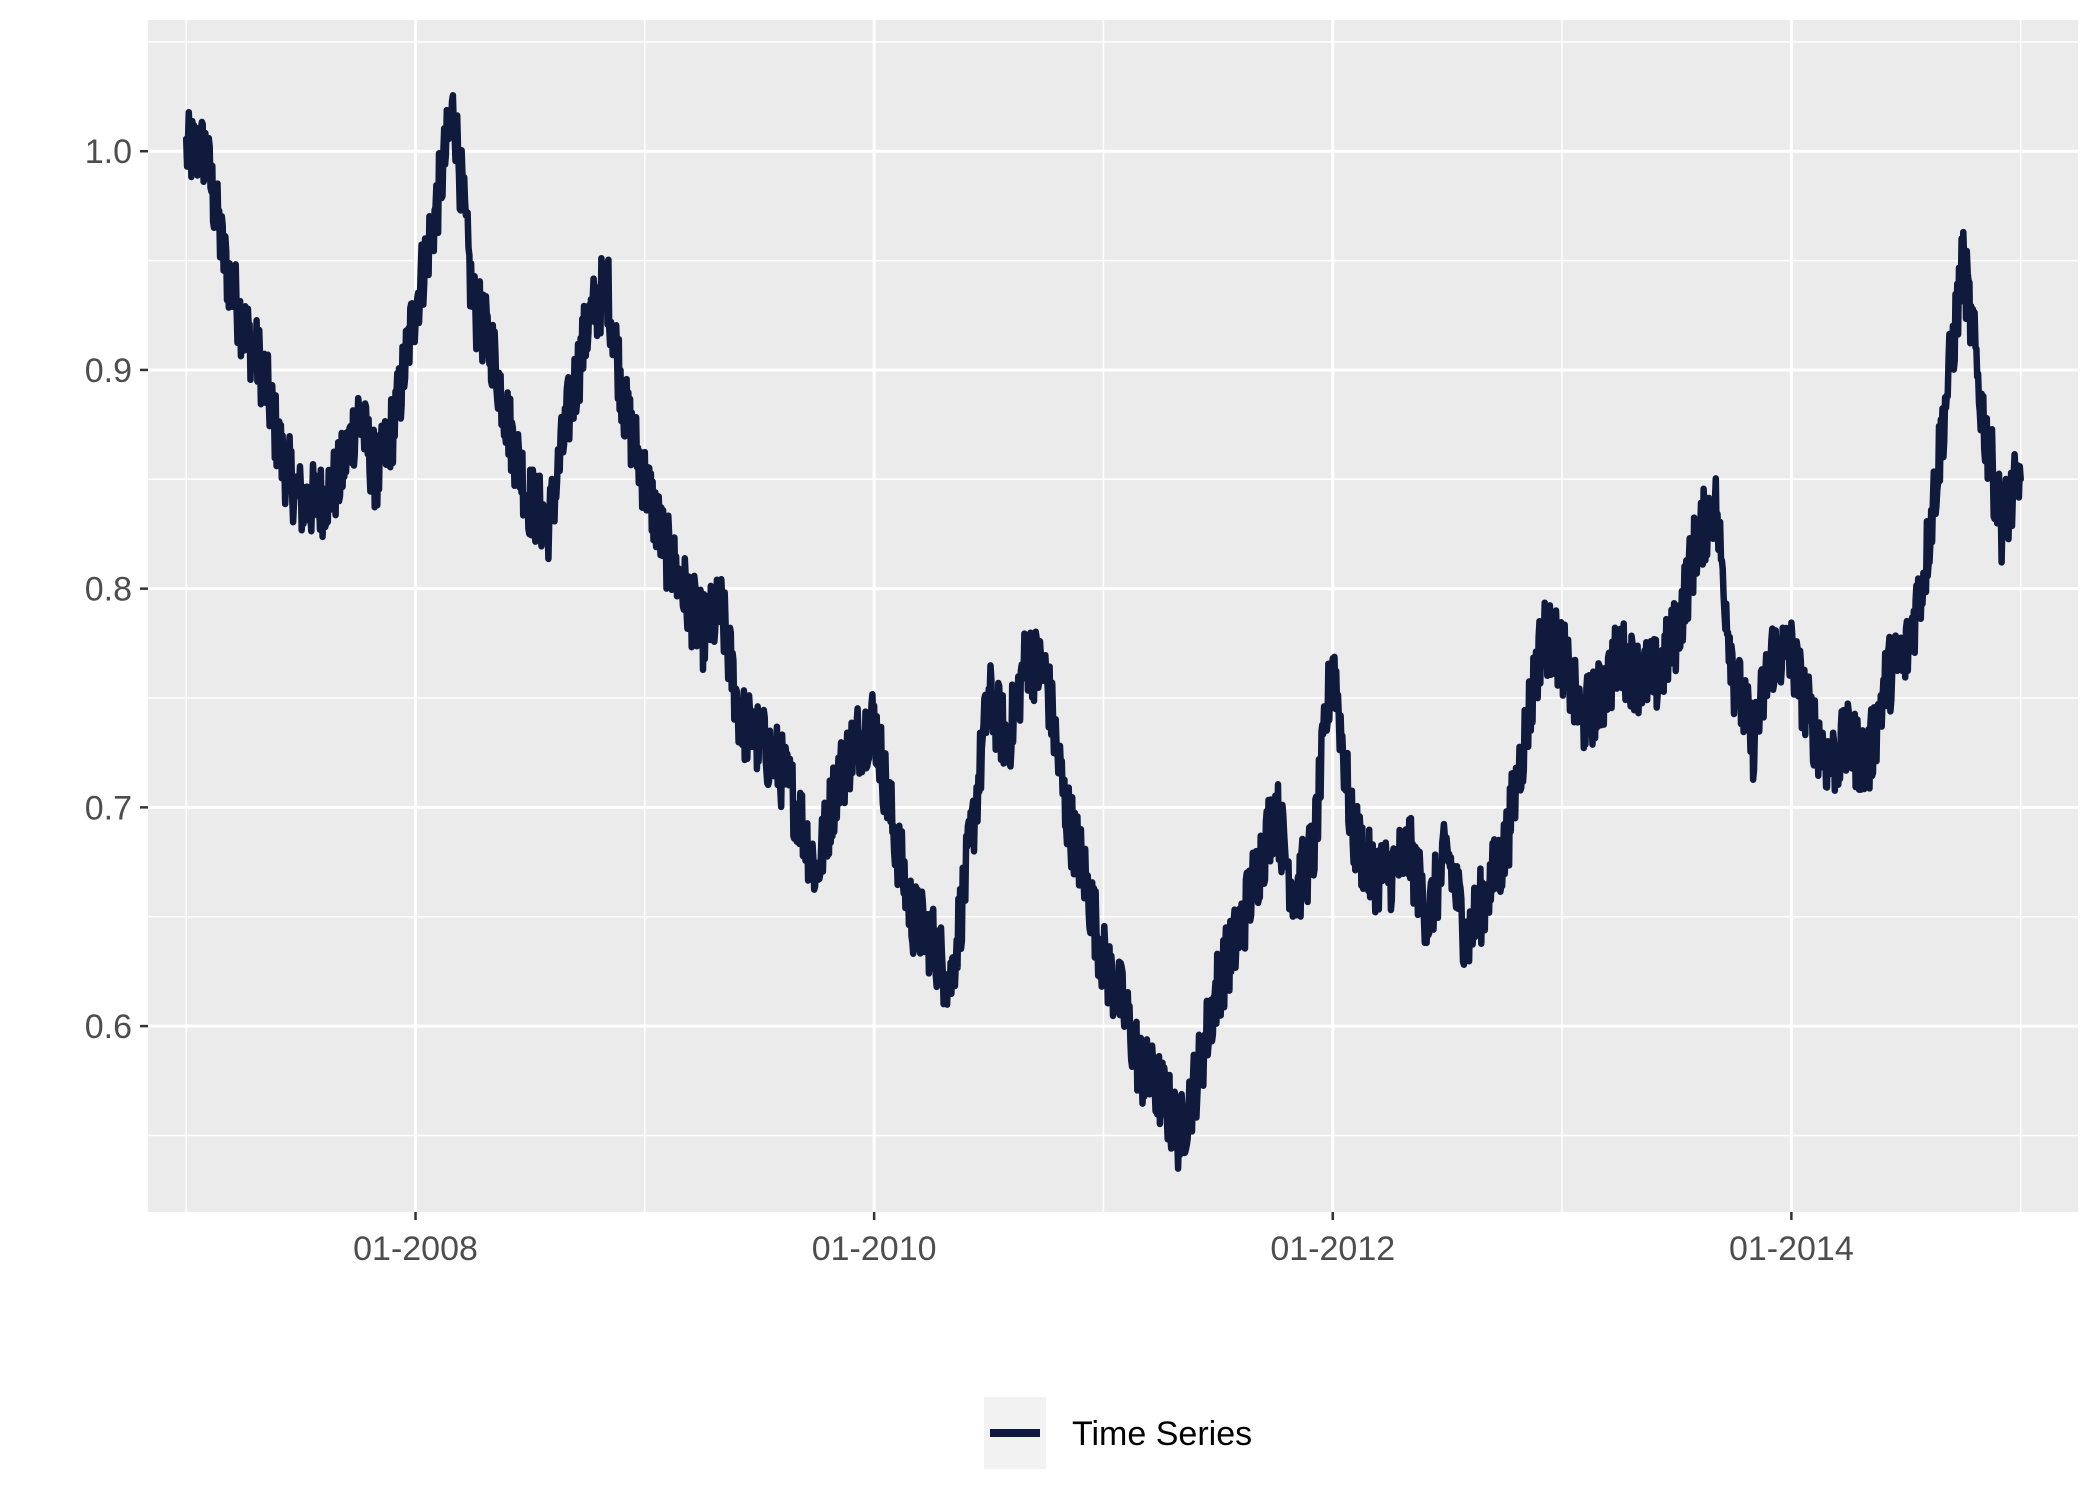  I want to click on y-tick-label: 0.8, so click(108, 590).